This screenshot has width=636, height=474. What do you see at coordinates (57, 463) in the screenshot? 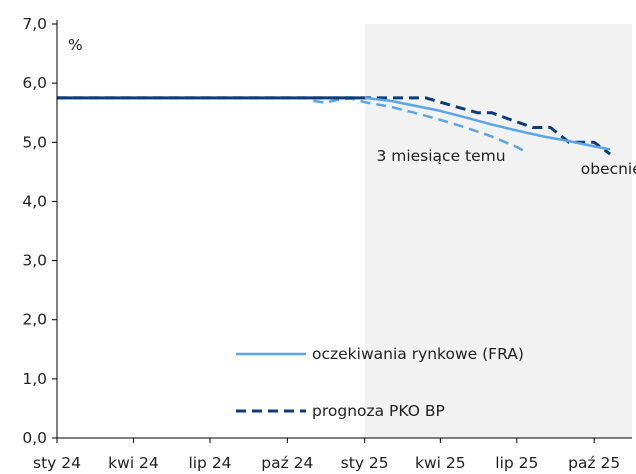
I see `x-tick-label: sty 24` at bounding box center [57, 463].